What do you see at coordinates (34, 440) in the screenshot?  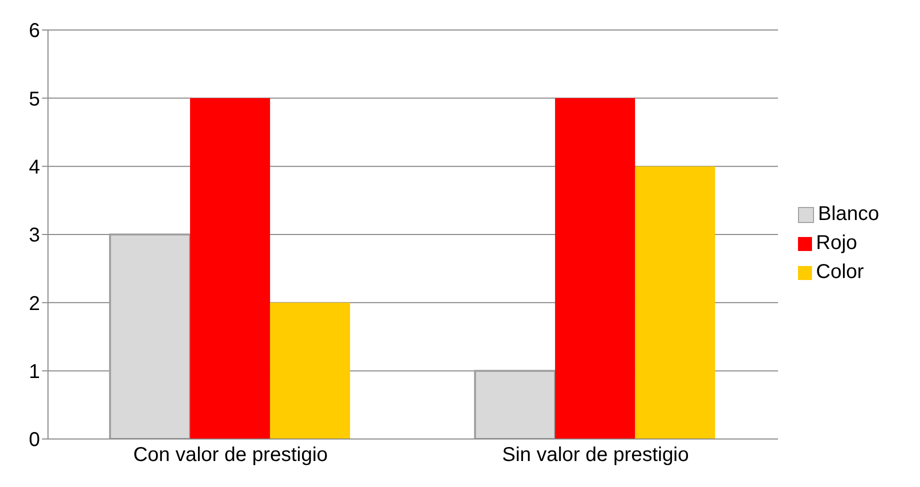 I see `y-tick-label: 0` at bounding box center [34, 440].